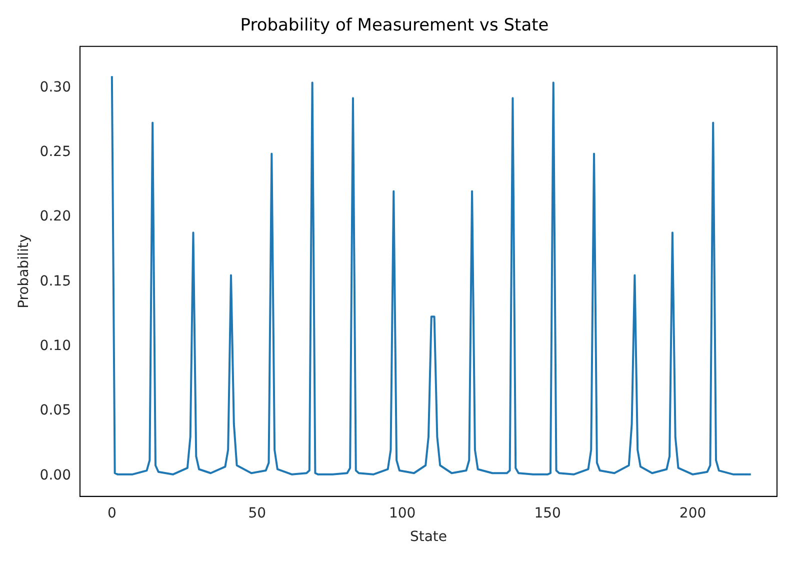  What do you see at coordinates (394, 26) in the screenshot?
I see `chart-title: Probability of Measurement vs State` at bounding box center [394, 26].